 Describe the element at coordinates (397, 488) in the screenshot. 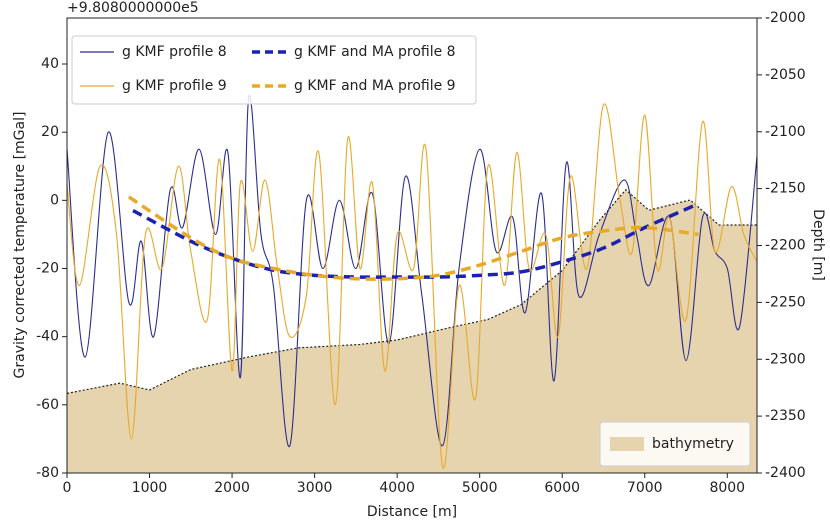

I see `x-tick-label: 4000` at that location.